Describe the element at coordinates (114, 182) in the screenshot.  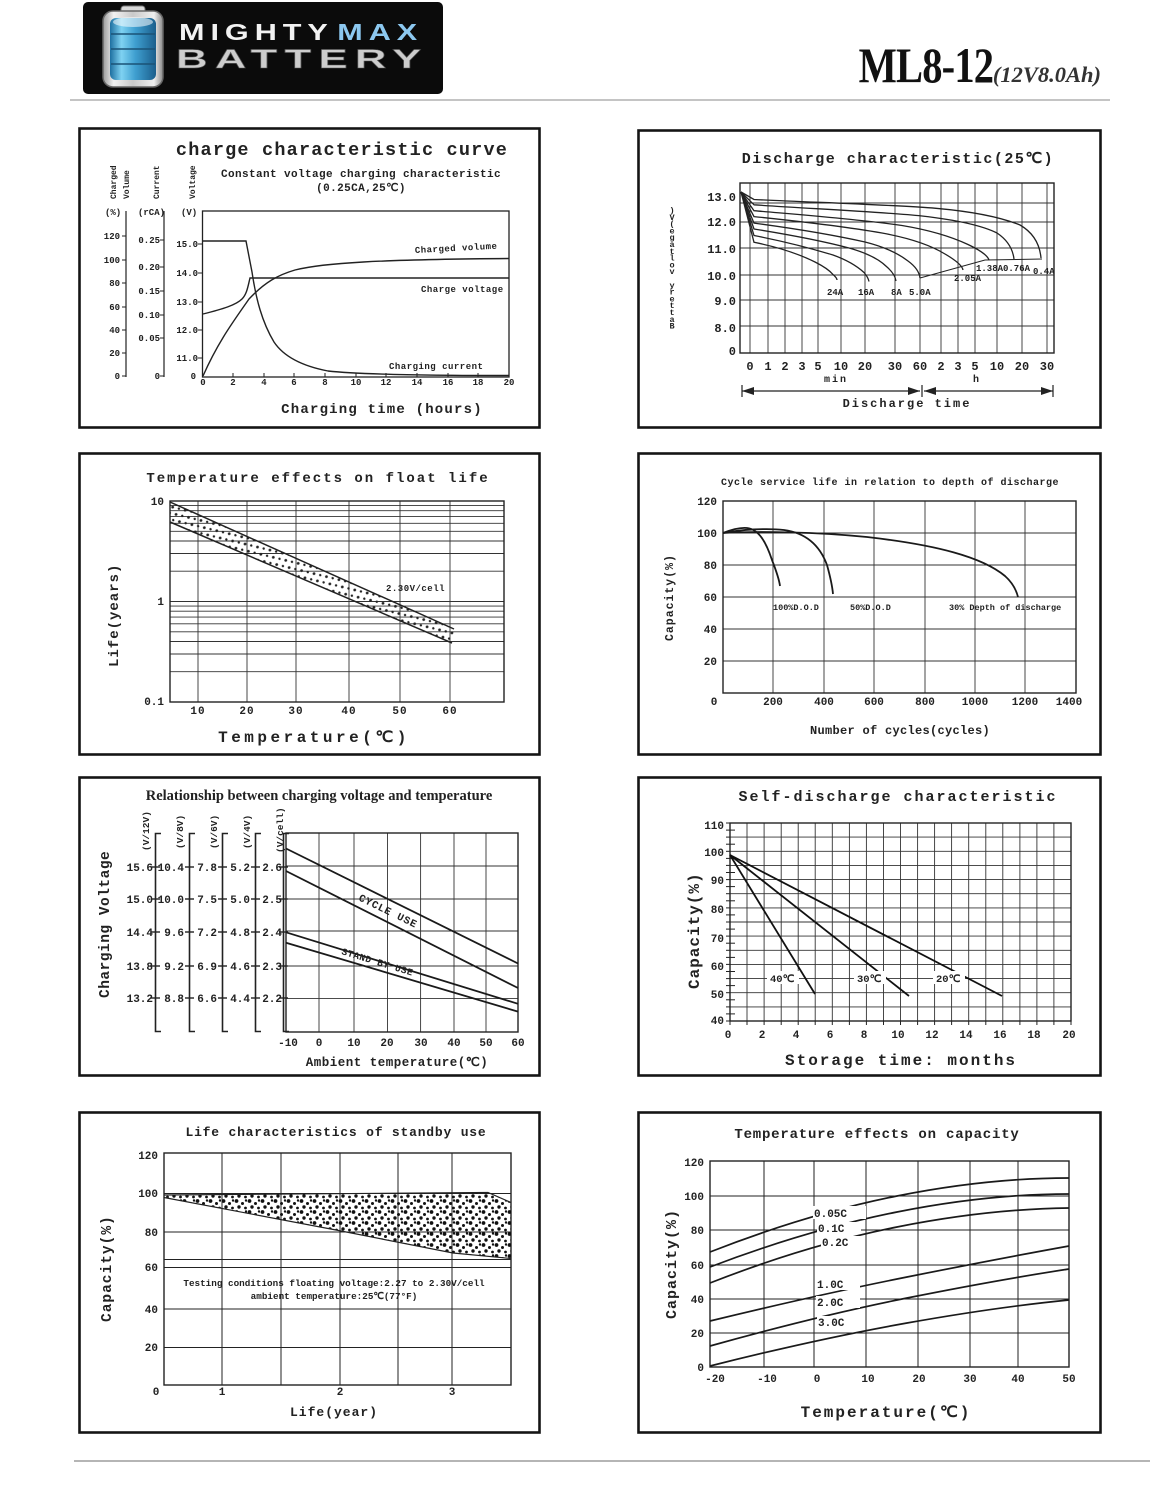
I see `svg-text: Charged` at that location.